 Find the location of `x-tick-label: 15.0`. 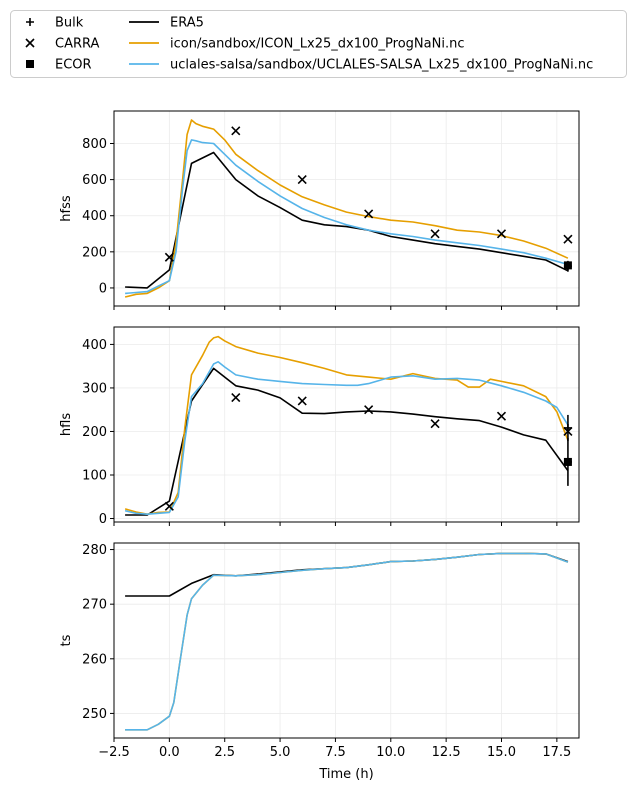

x-tick-label: 15.0 is located at coordinates (501, 752).